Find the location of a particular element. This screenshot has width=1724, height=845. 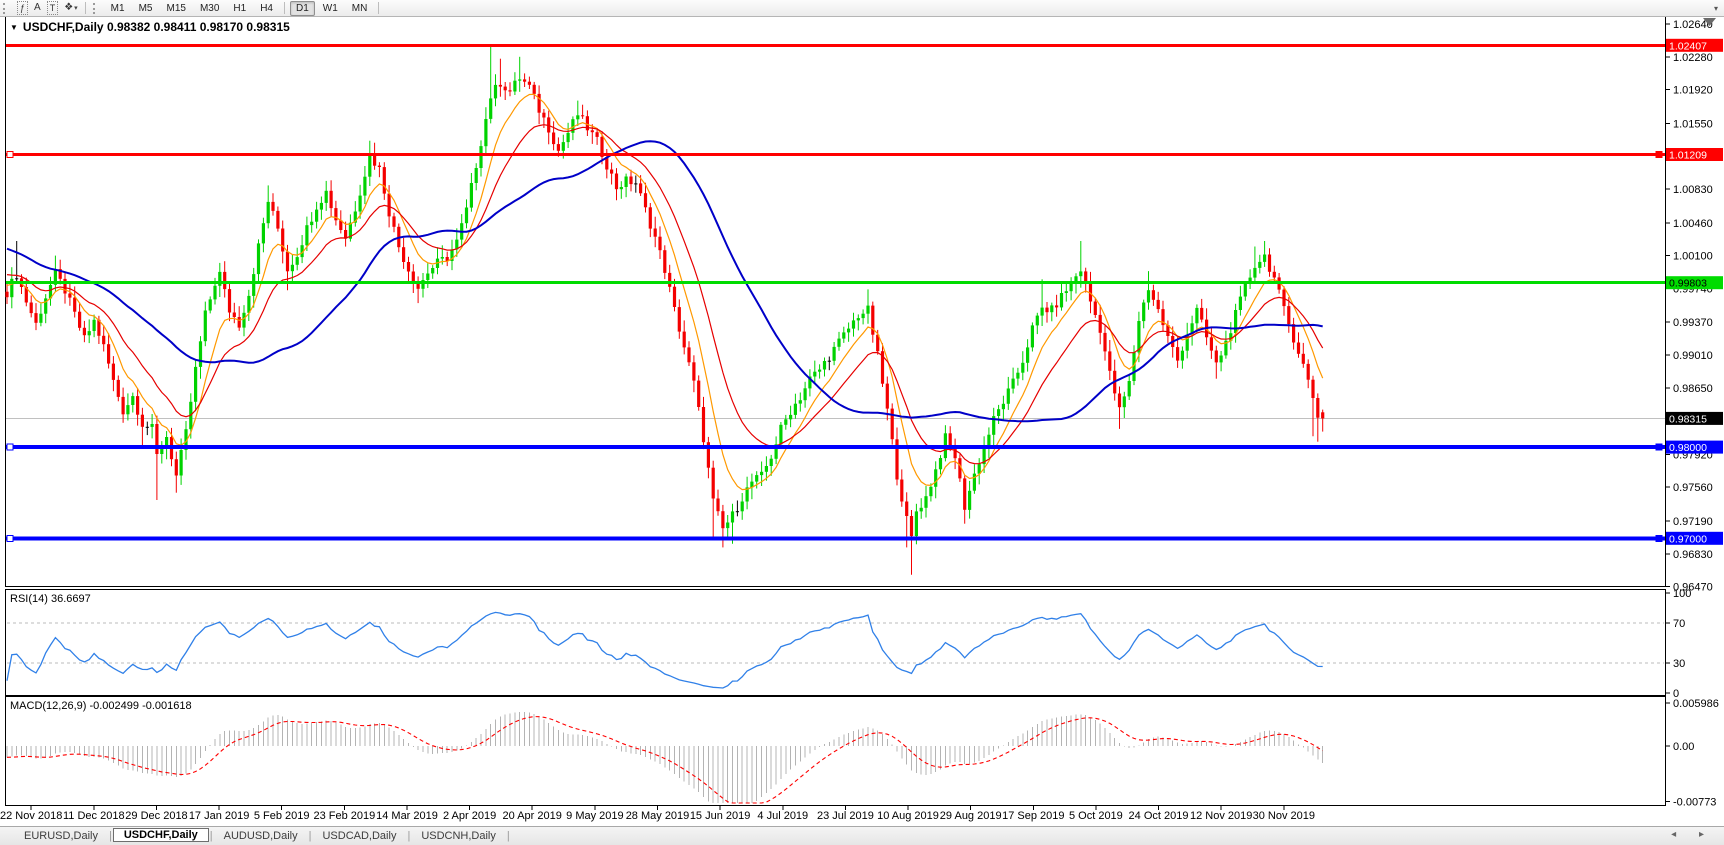

arrow-styles-icon: ❖▾ is located at coordinates (71, 7).